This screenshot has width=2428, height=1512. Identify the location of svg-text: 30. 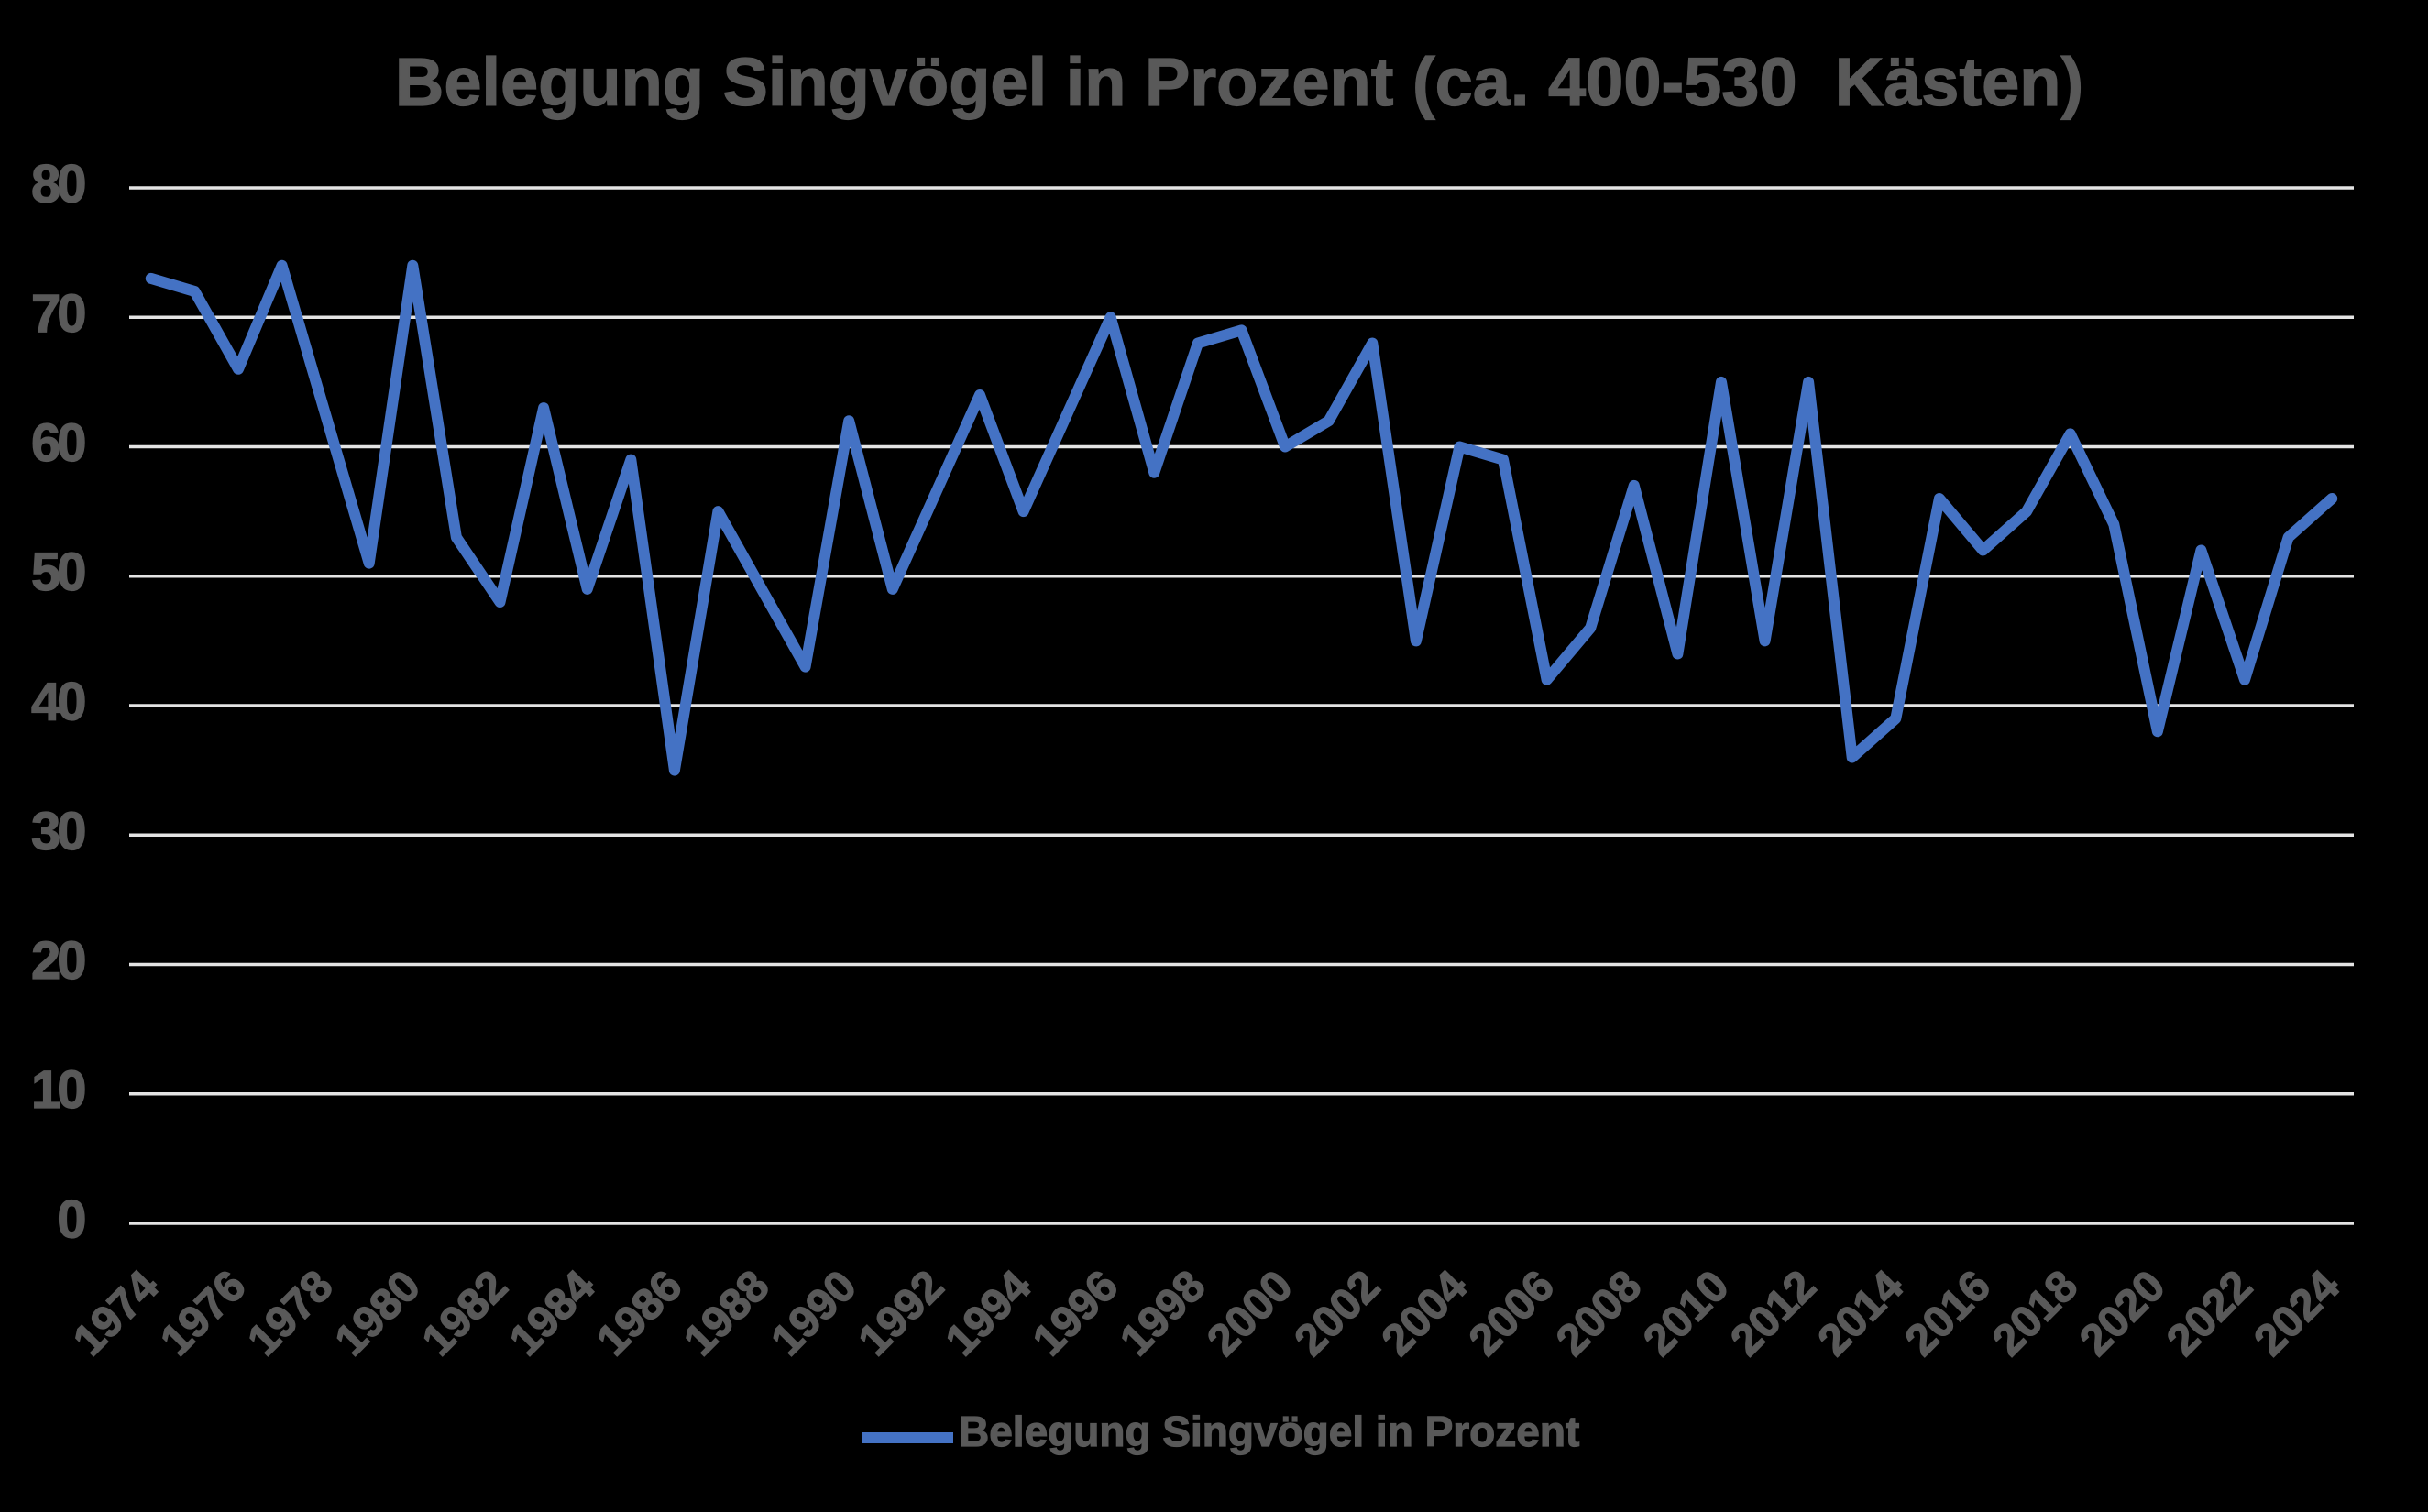
(57, 831).